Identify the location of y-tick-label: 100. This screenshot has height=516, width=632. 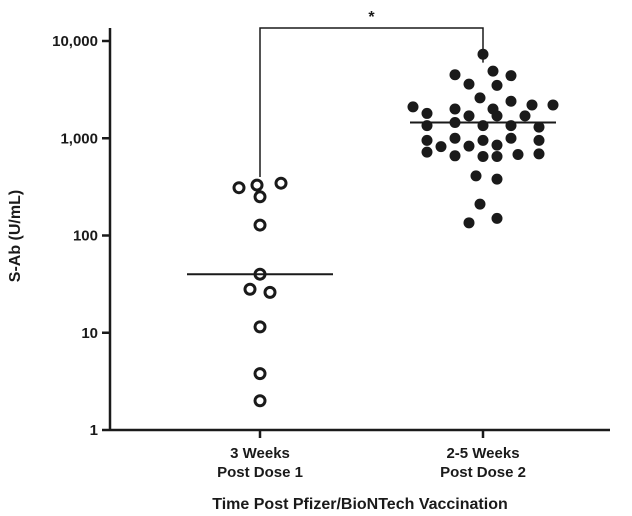
(85, 236).